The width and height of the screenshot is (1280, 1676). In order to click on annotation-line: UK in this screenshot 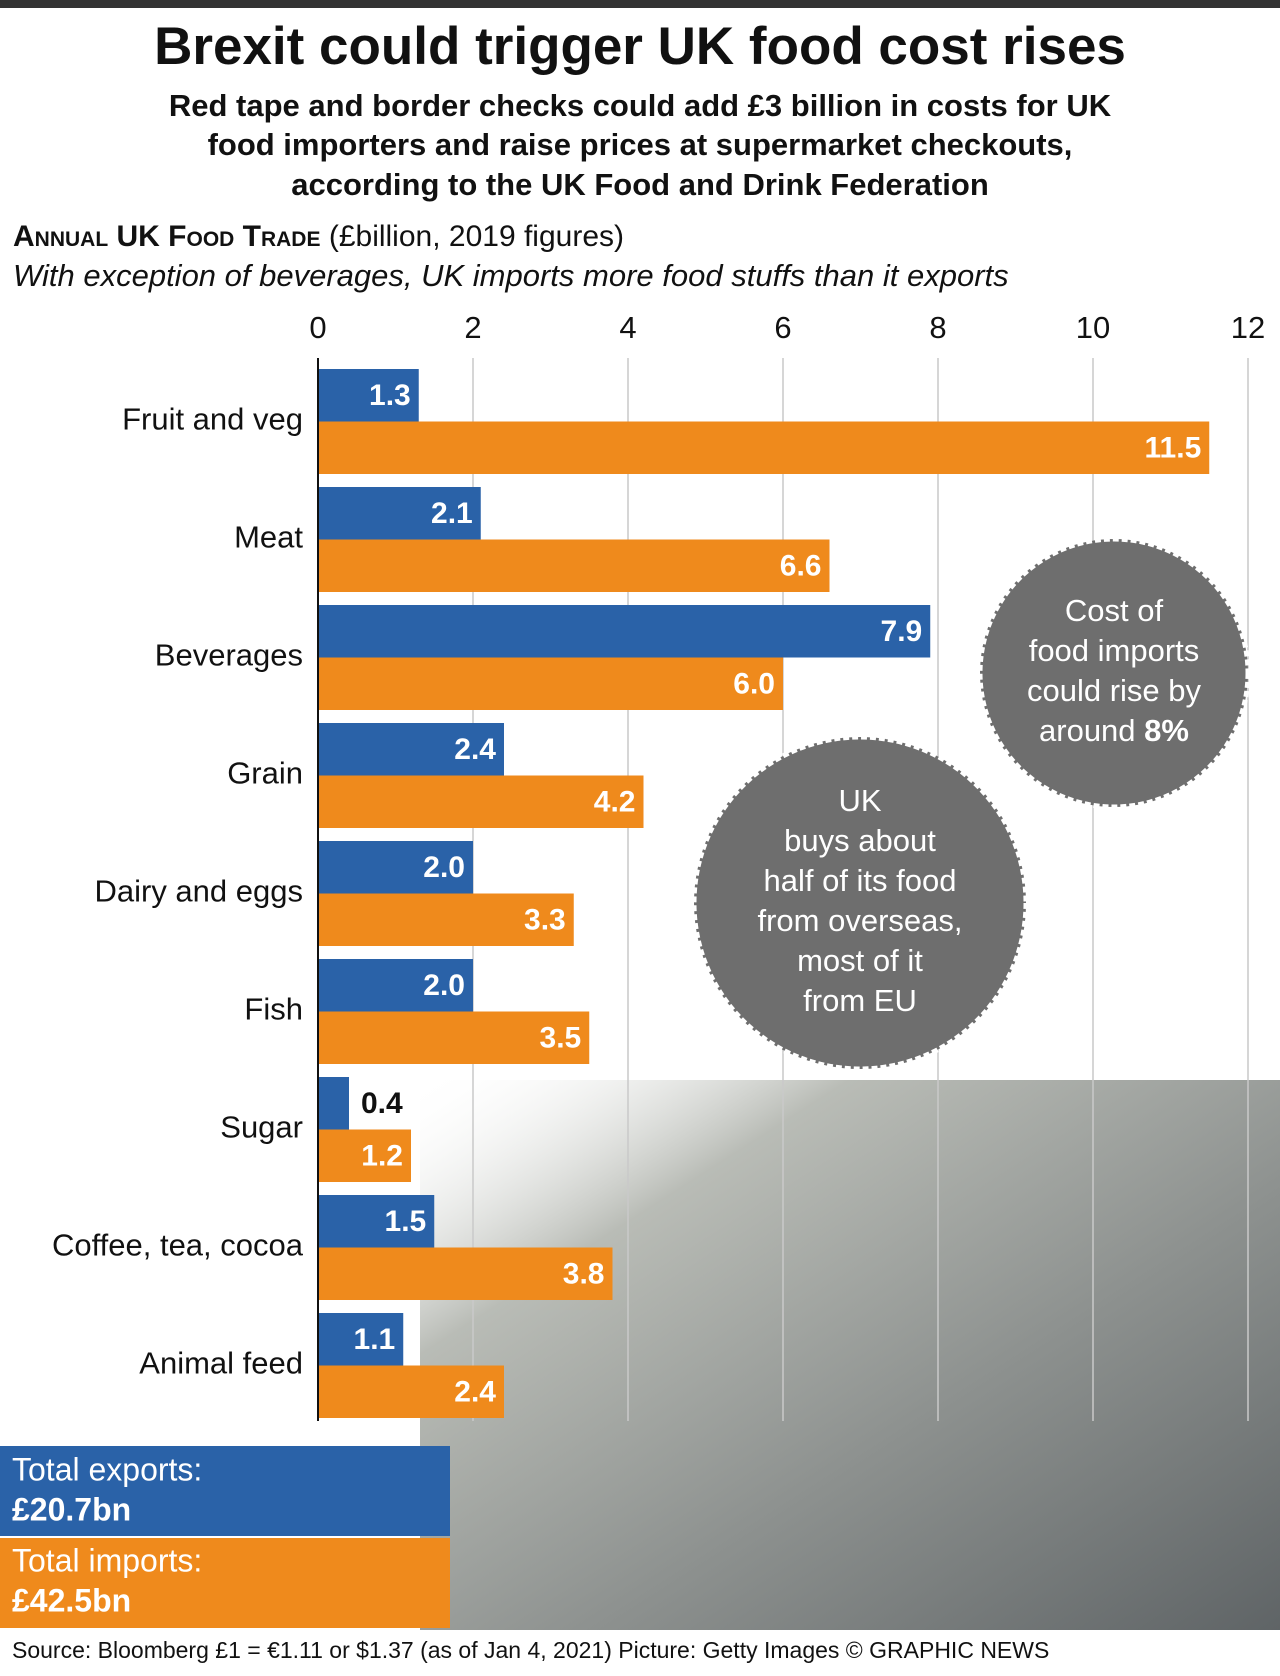, I will do `click(859, 800)`.